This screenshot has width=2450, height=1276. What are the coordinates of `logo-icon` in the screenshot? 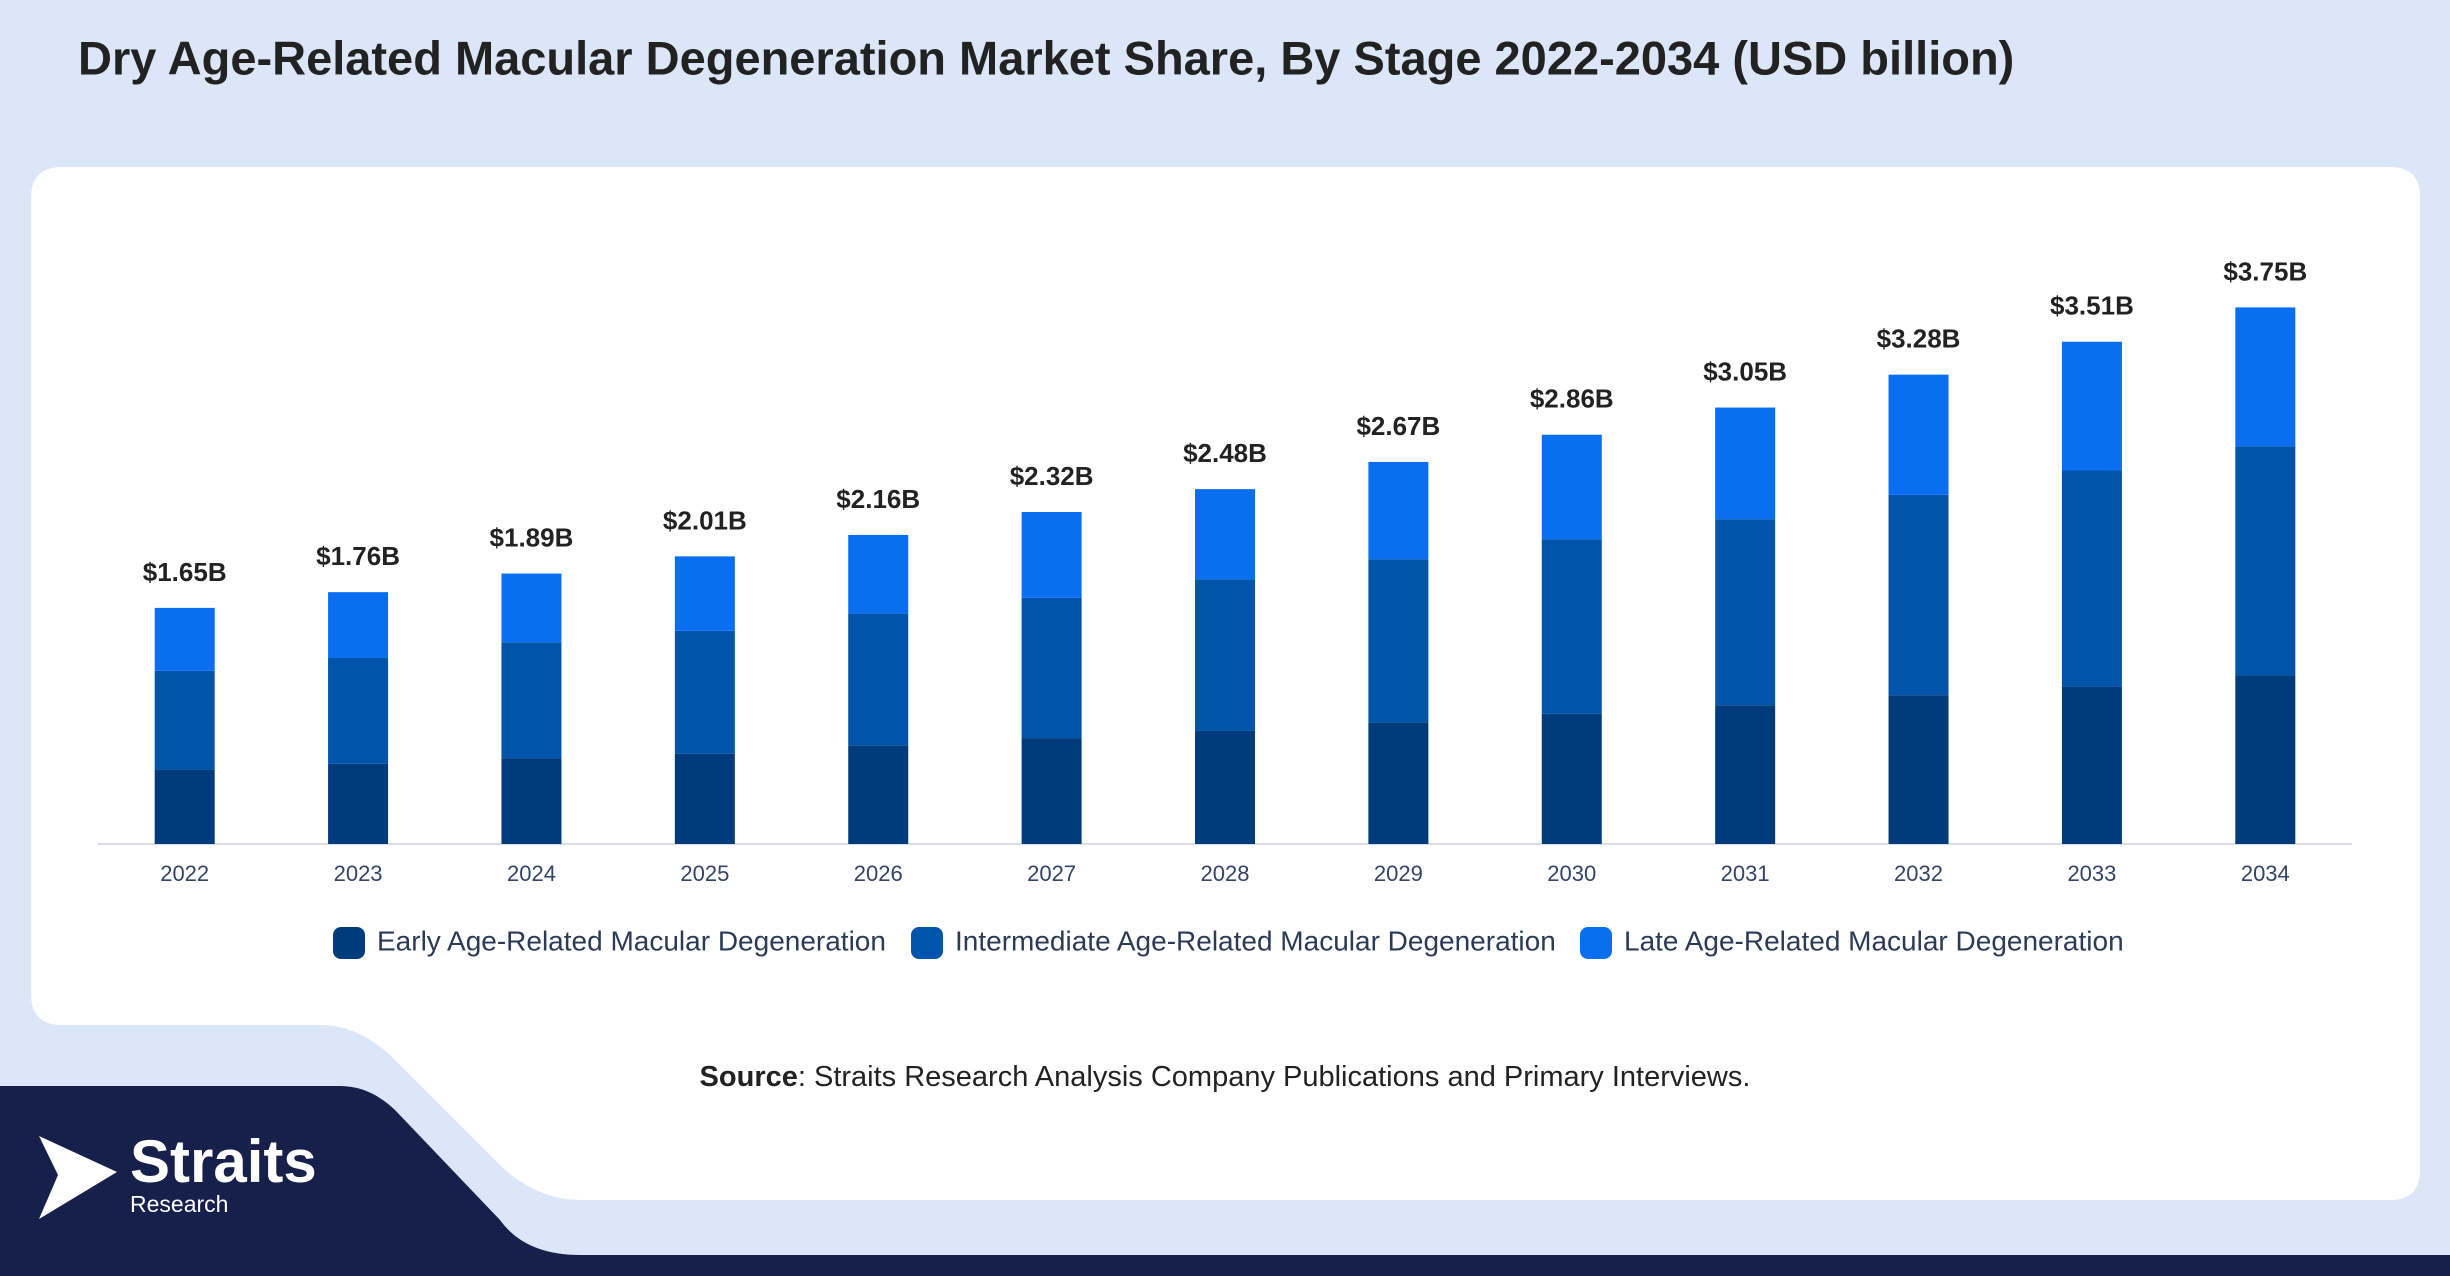 It's located at (78, 1177).